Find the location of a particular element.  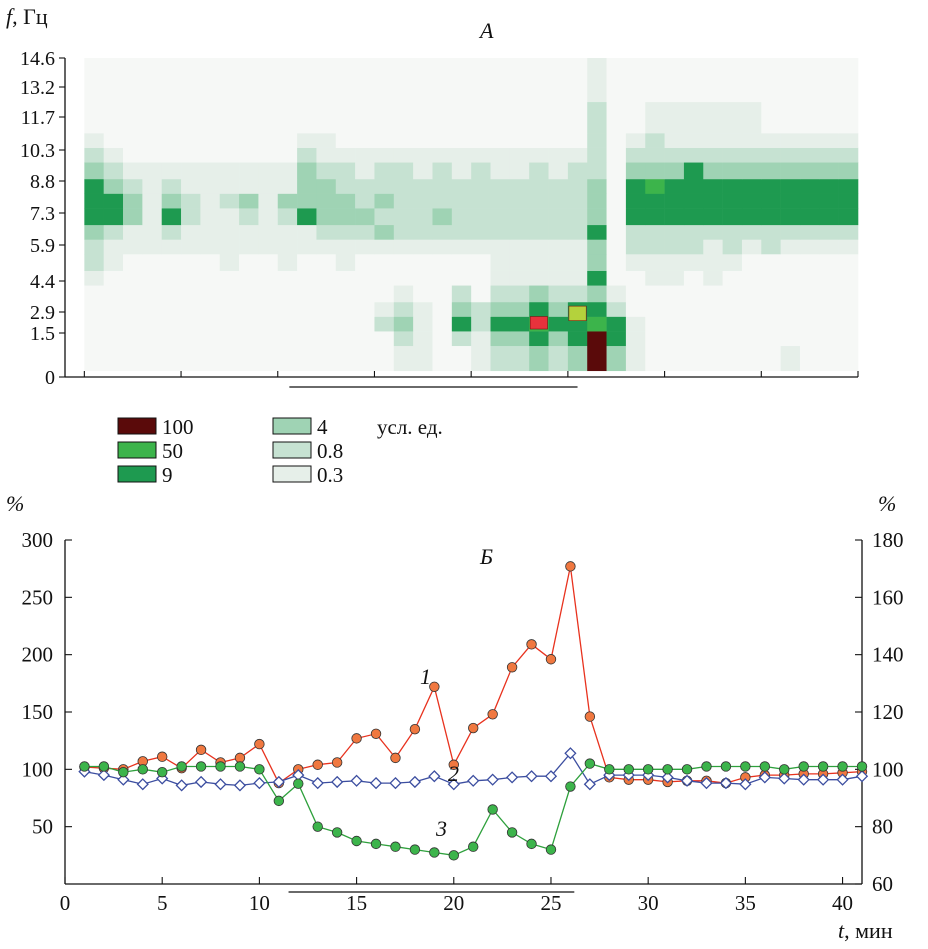

legend-item-50: 50 is located at coordinates (150, 451).